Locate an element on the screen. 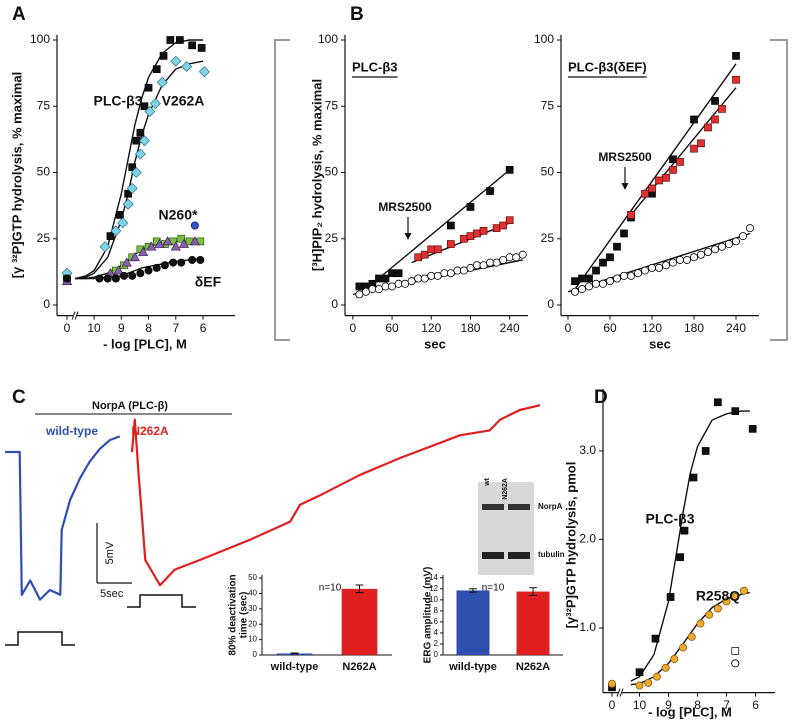 The width and height of the screenshot is (800, 721). panel-letter: D is located at coordinates (601, 397).